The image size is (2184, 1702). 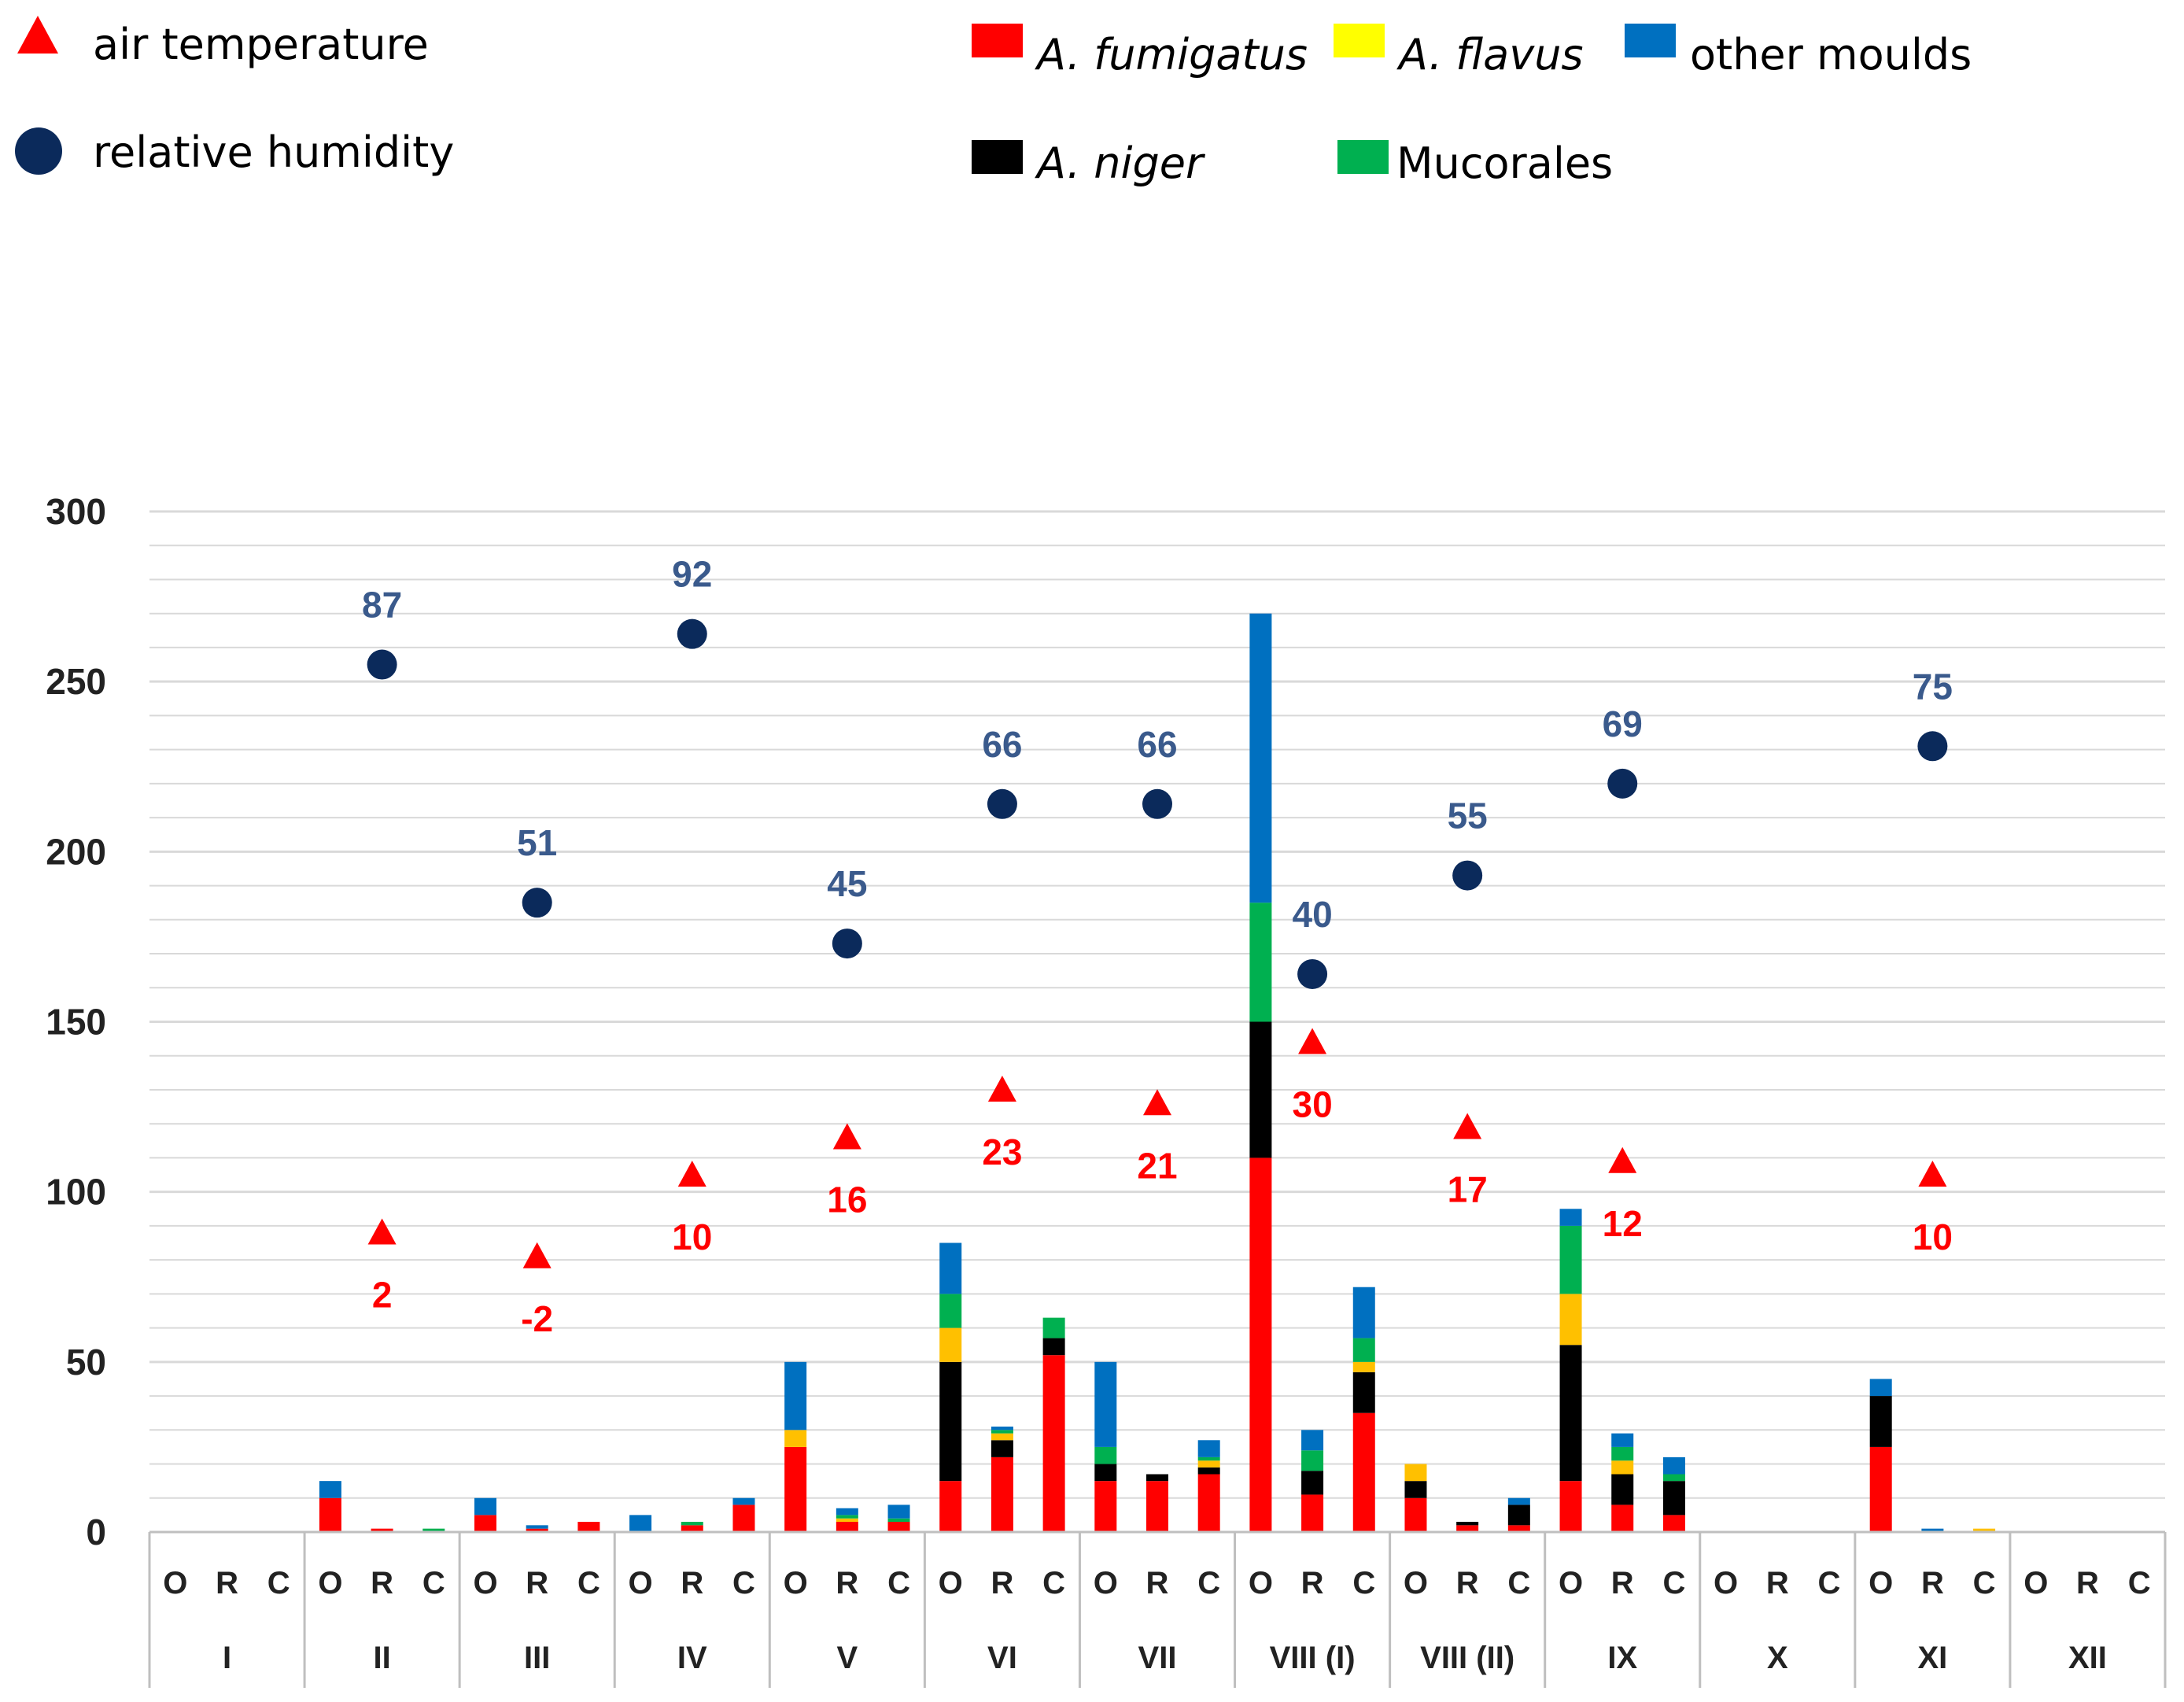 What do you see at coordinates (1359, 40) in the screenshot?
I see `legend-flavus-swatch` at bounding box center [1359, 40].